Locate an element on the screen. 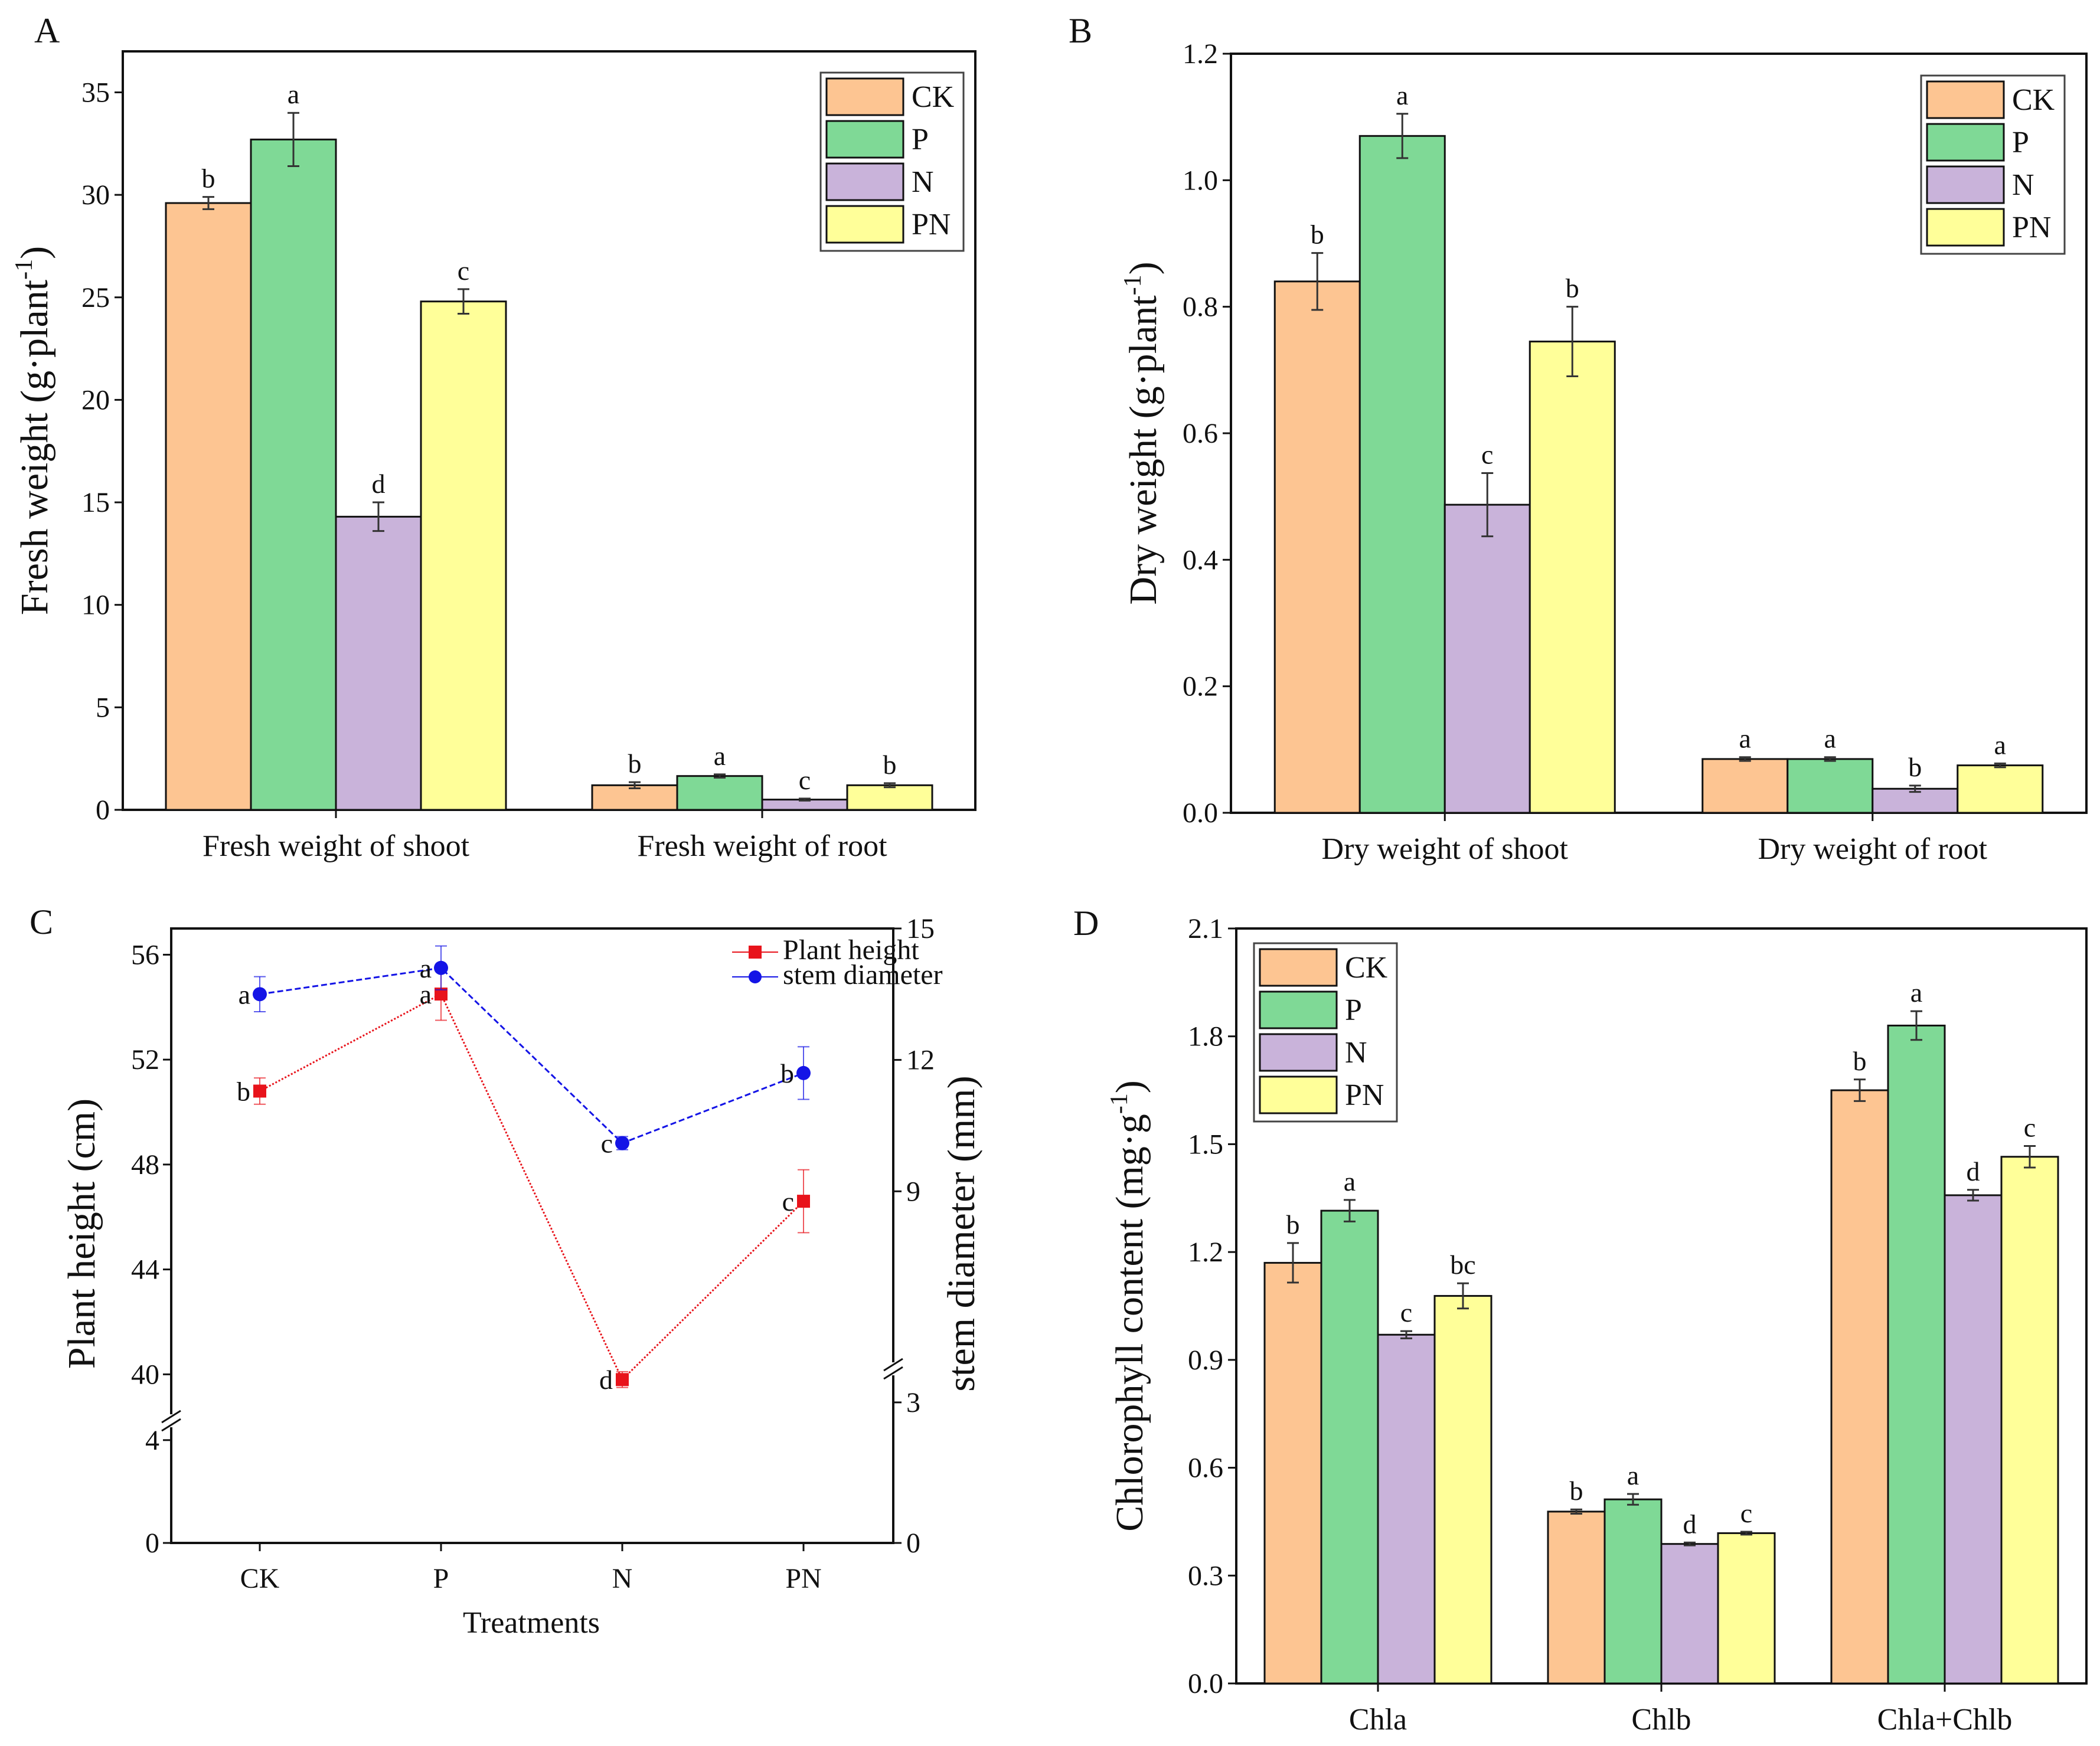 This screenshot has height=1746, width=2100. y-tick-label: 0.2 is located at coordinates (1201, 686).